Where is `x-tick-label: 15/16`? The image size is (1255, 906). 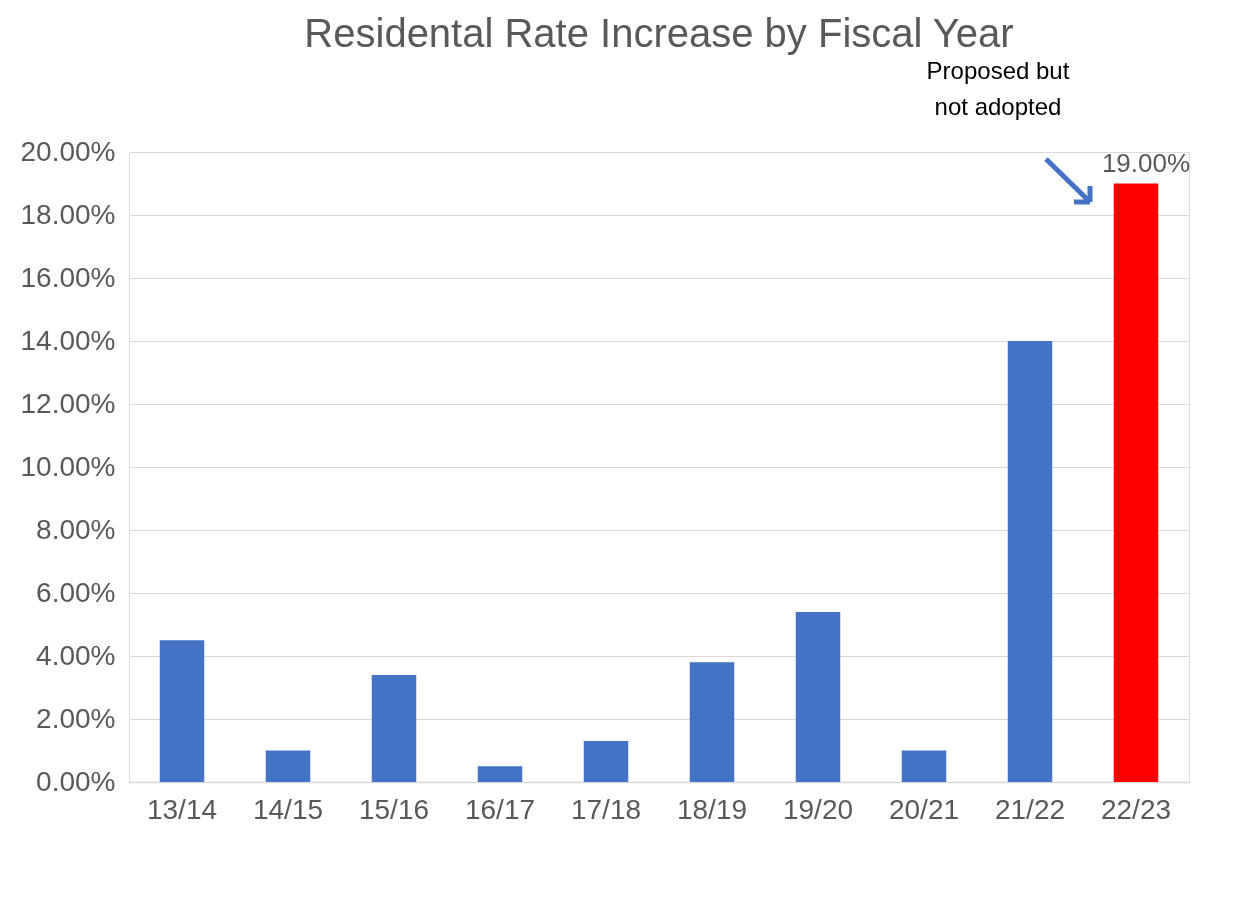 x-tick-label: 15/16 is located at coordinates (394, 809).